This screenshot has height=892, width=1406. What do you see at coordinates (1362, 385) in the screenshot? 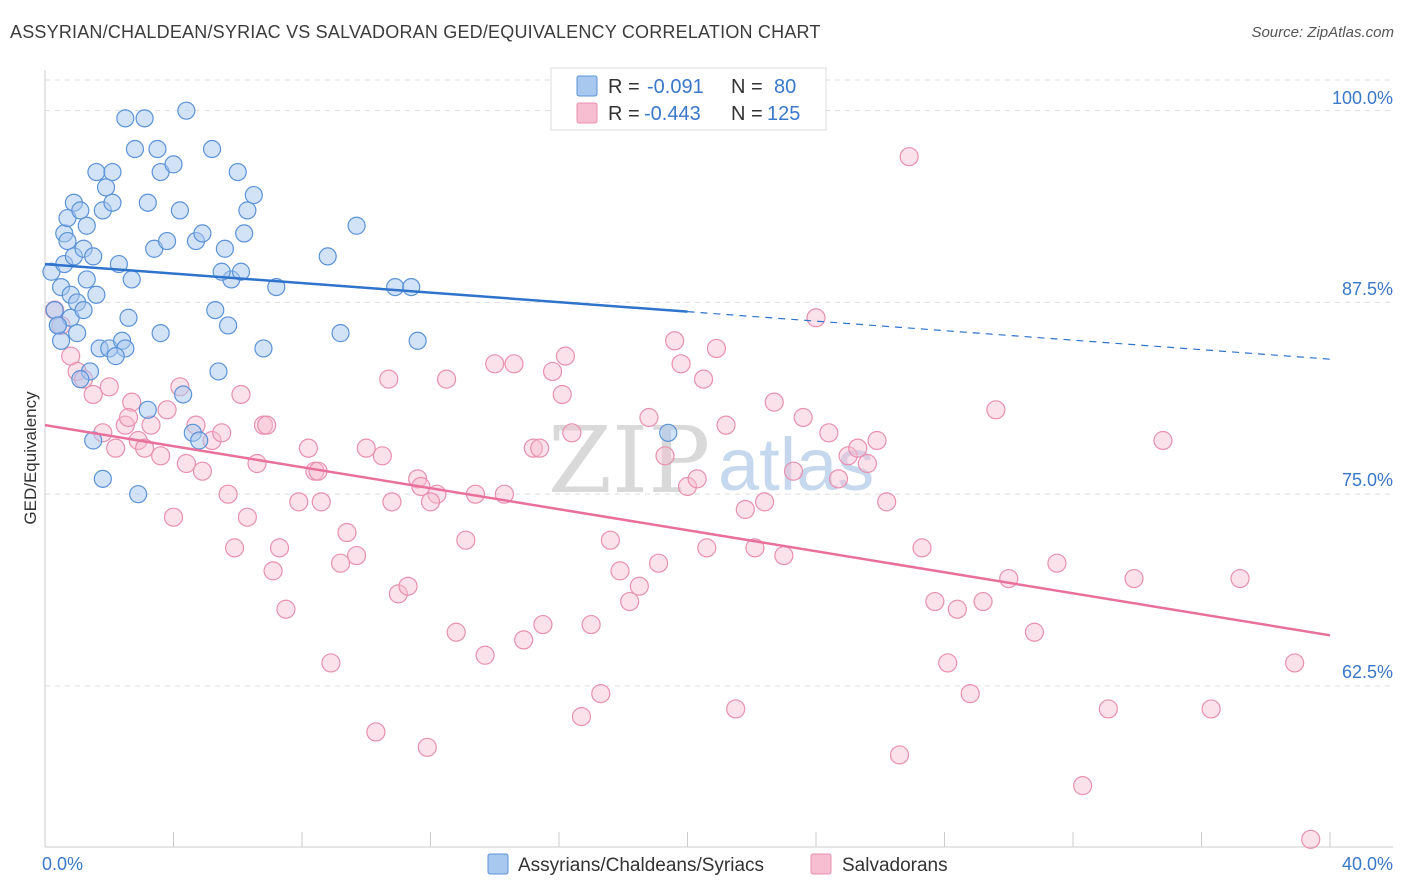
I see `y-tick-labels: 100.0% 87.5% 75.0% 62.5%` at bounding box center [1362, 385].